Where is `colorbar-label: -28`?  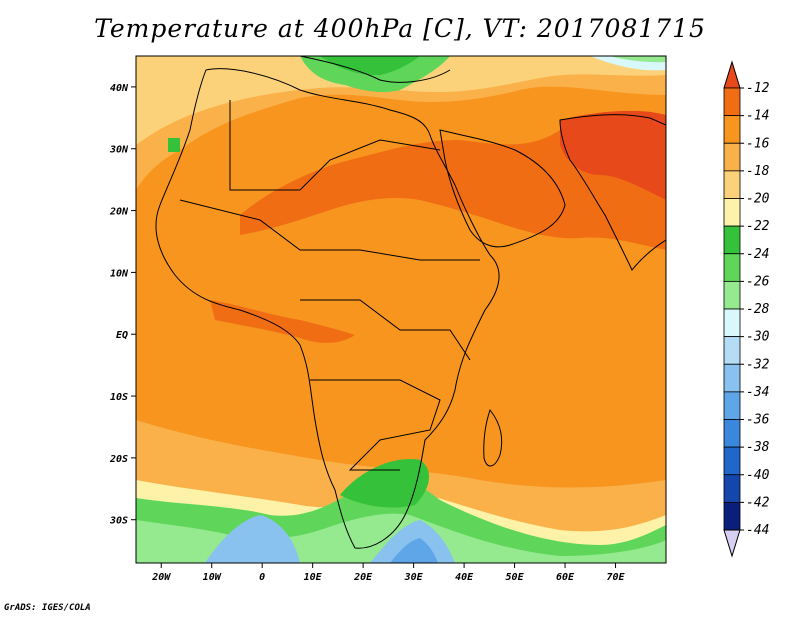
colorbar-label: -28 is located at coordinates (758, 309).